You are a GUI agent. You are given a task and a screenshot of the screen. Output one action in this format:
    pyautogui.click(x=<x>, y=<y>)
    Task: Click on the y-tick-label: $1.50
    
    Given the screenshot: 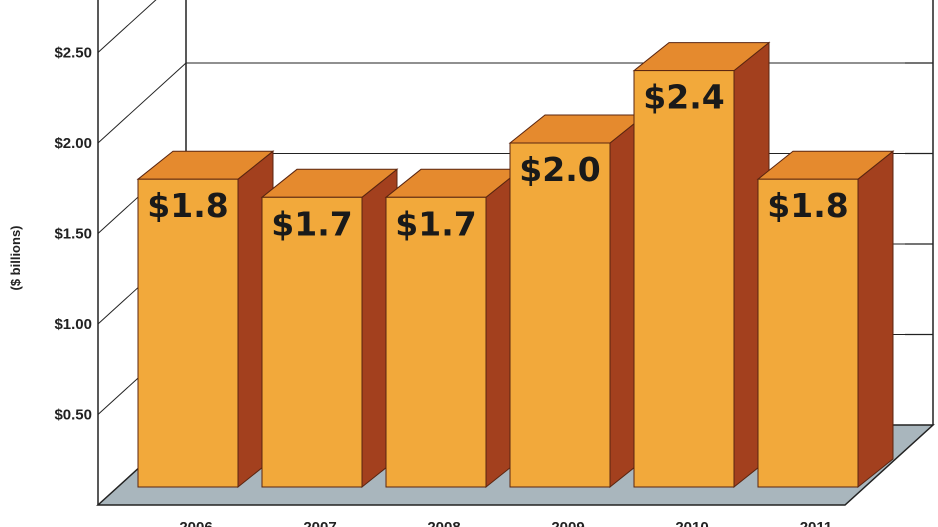 What is the action you would take?
    pyautogui.click(x=73, y=234)
    